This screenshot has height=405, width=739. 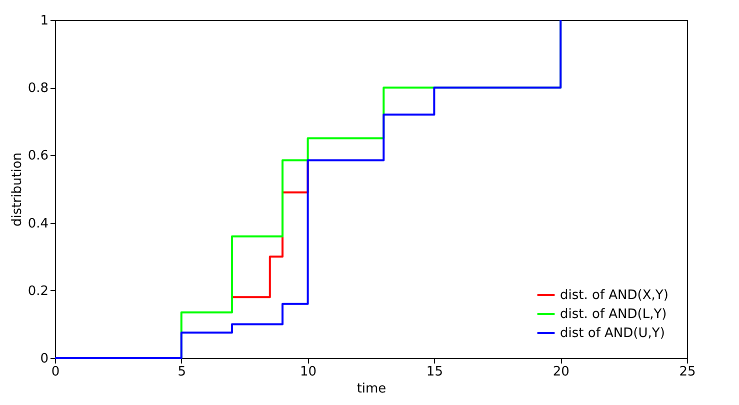 I want to click on x-axis-title: time, so click(x=371, y=389).